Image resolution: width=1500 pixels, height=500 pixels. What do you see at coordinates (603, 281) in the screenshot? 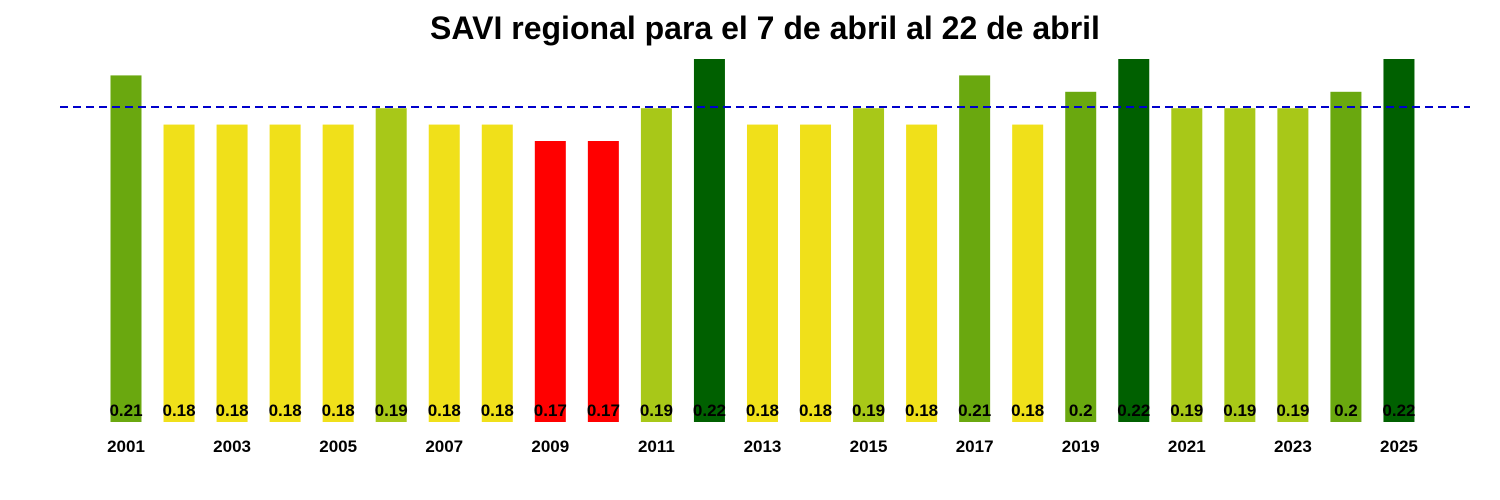
I see `bar-2010` at bounding box center [603, 281].